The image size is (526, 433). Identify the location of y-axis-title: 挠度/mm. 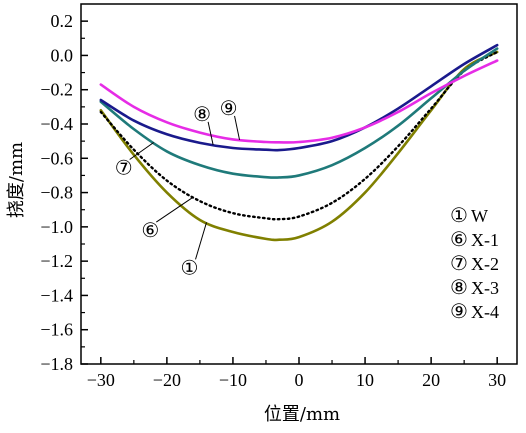
(16, 180).